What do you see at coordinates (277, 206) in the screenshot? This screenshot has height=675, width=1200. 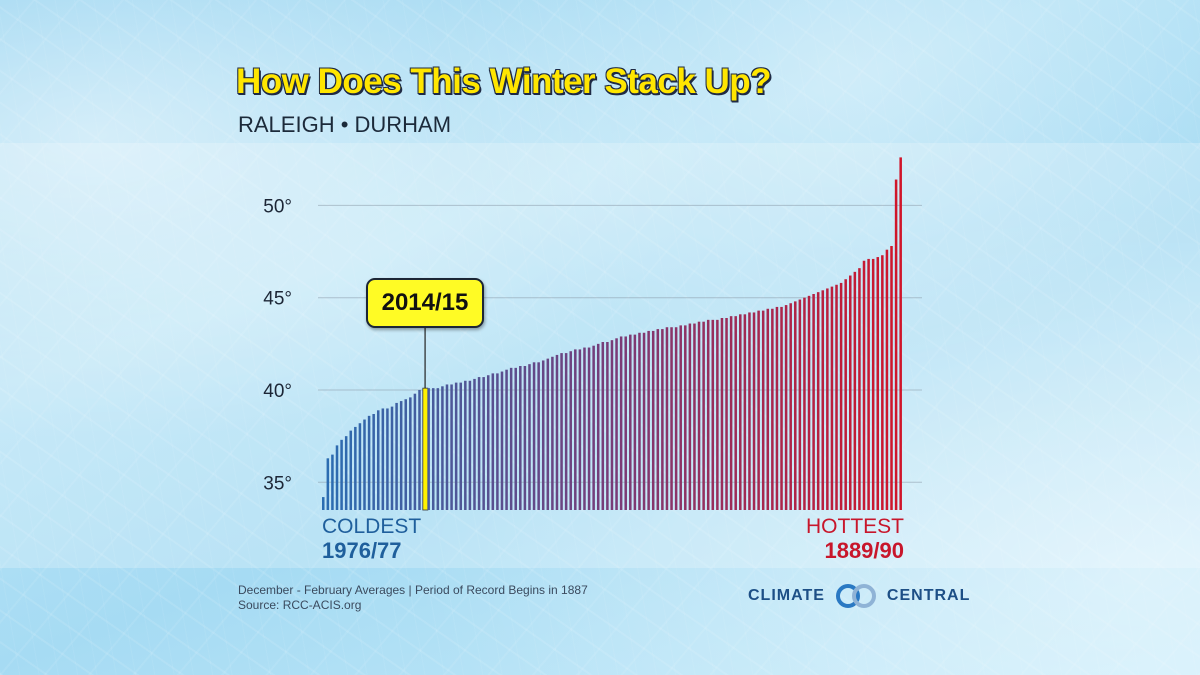 I see `y-tick-label: 50°` at bounding box center [277, 206].